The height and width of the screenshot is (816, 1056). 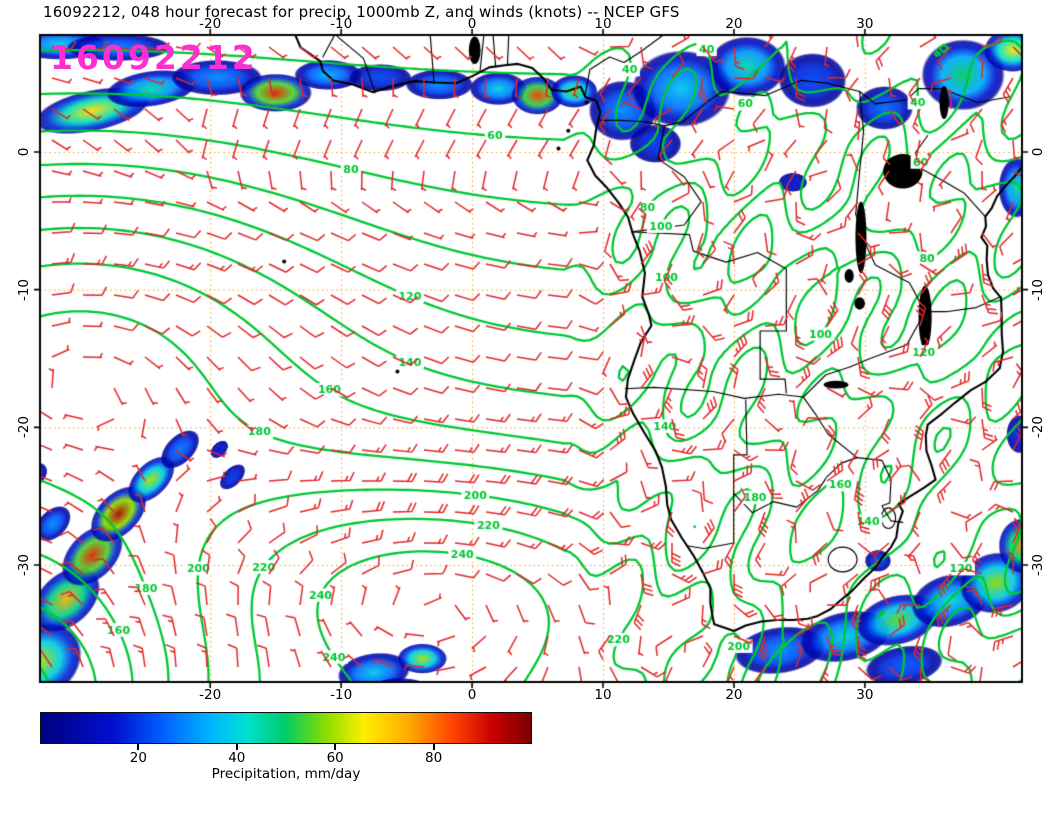 I want to click on lon-tick-label-top: 20, so click(x=734, y=24).